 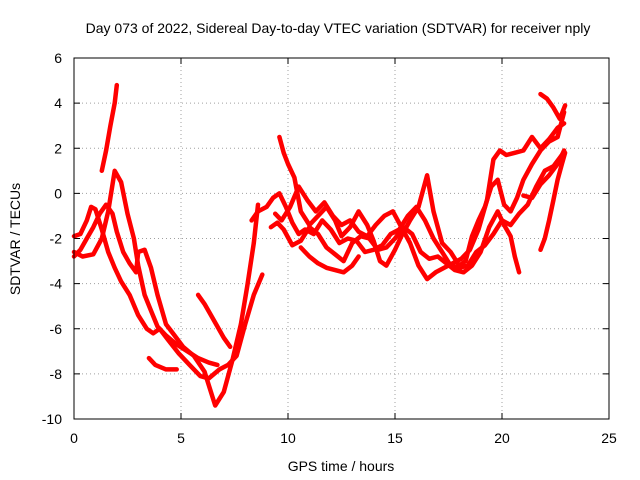 What do you see at coordinates (58, 103) in the screenshot?
I see `y-tick-label: 4` at bounding box center [58, 103].